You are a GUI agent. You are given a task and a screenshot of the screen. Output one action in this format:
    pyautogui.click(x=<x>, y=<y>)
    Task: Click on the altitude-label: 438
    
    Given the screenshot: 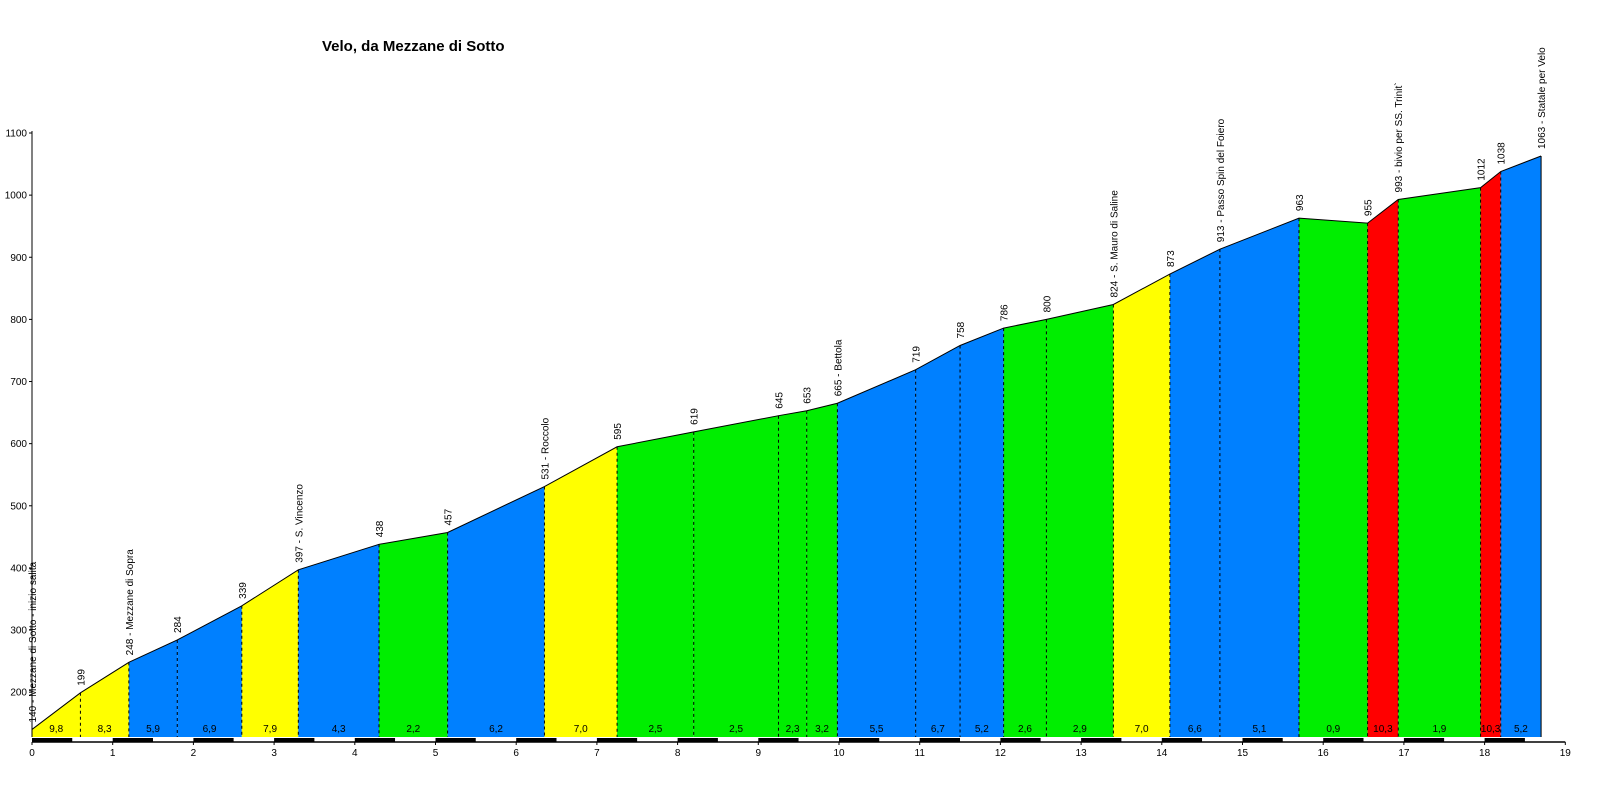 What is the action you would take?
    pyautogui.click(x=380, y=528)
    